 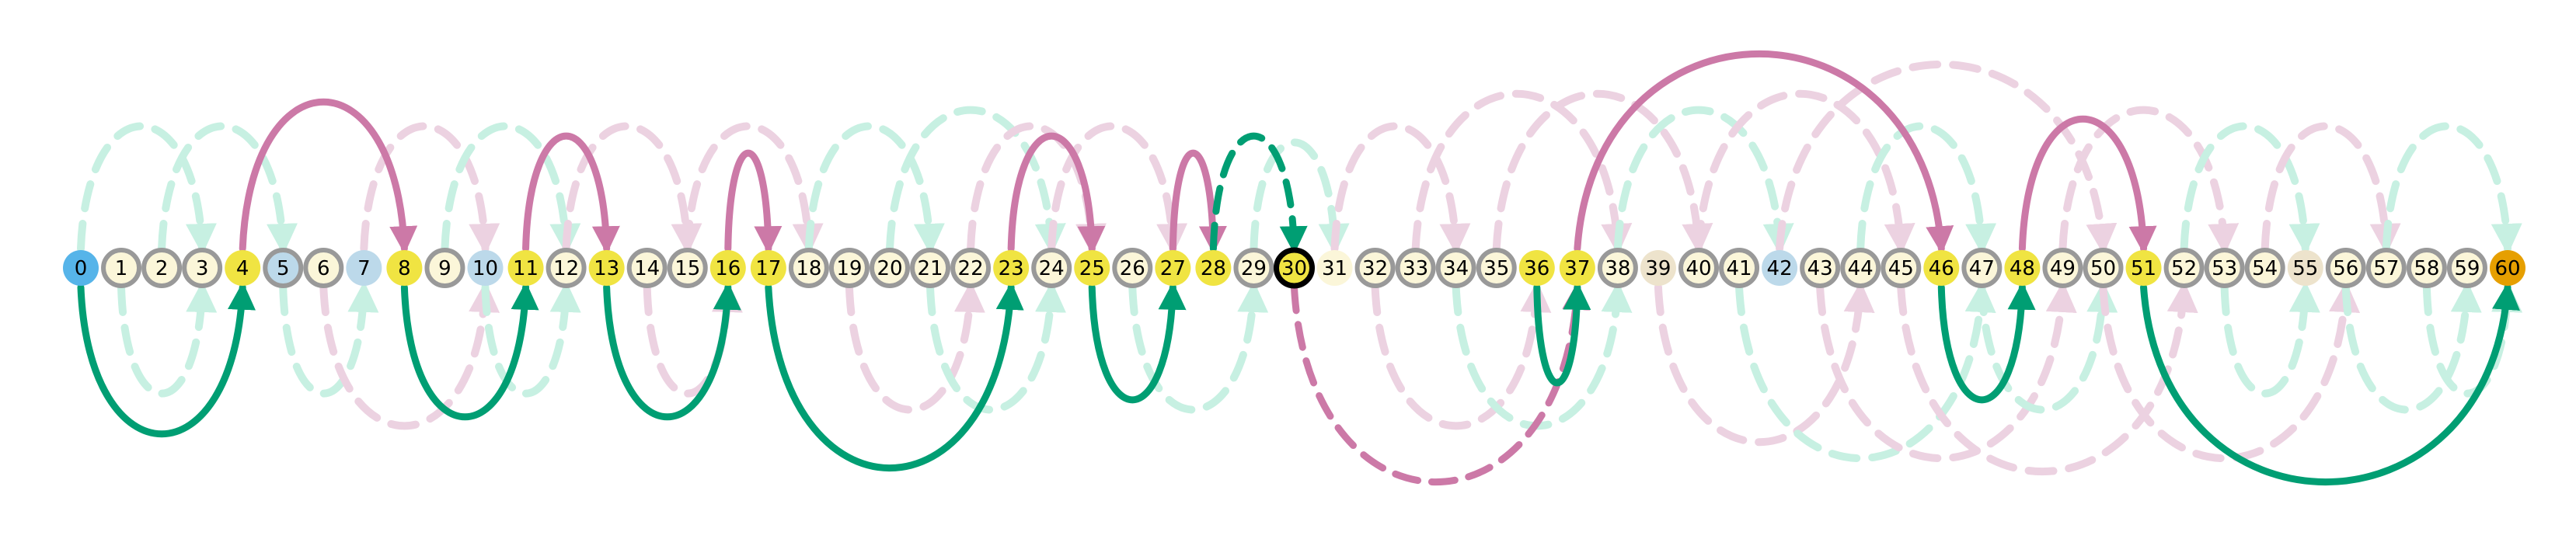 I want to click on node-label: 6, so click(x=323, y=268).